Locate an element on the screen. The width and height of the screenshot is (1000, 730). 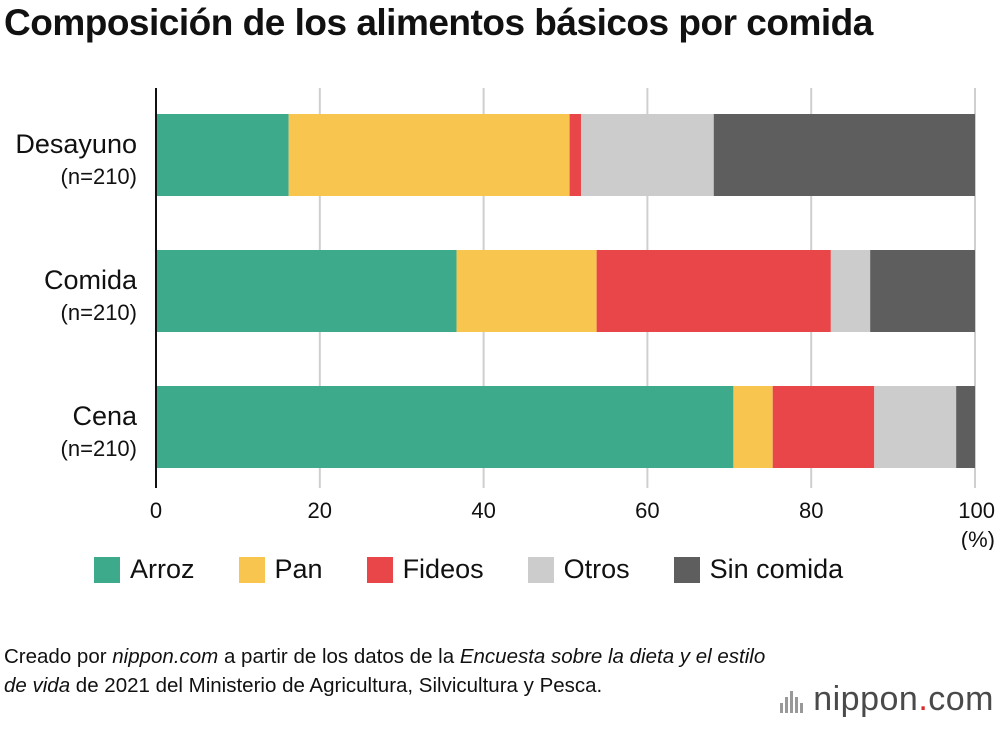
bar-comida-pan is located at coordinates (526, 291).